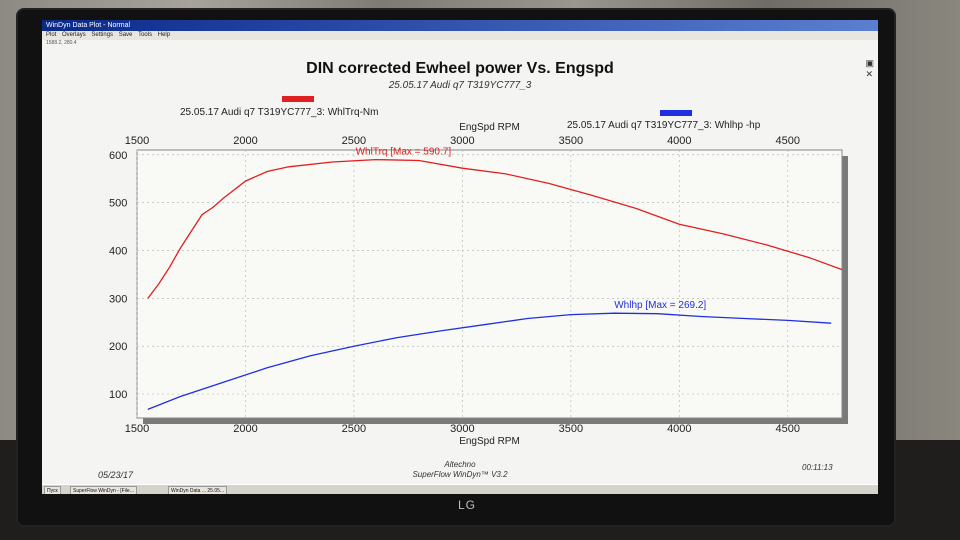  I want to click on x-axis-label-top: EngSpd RPM, so click(489, 127).